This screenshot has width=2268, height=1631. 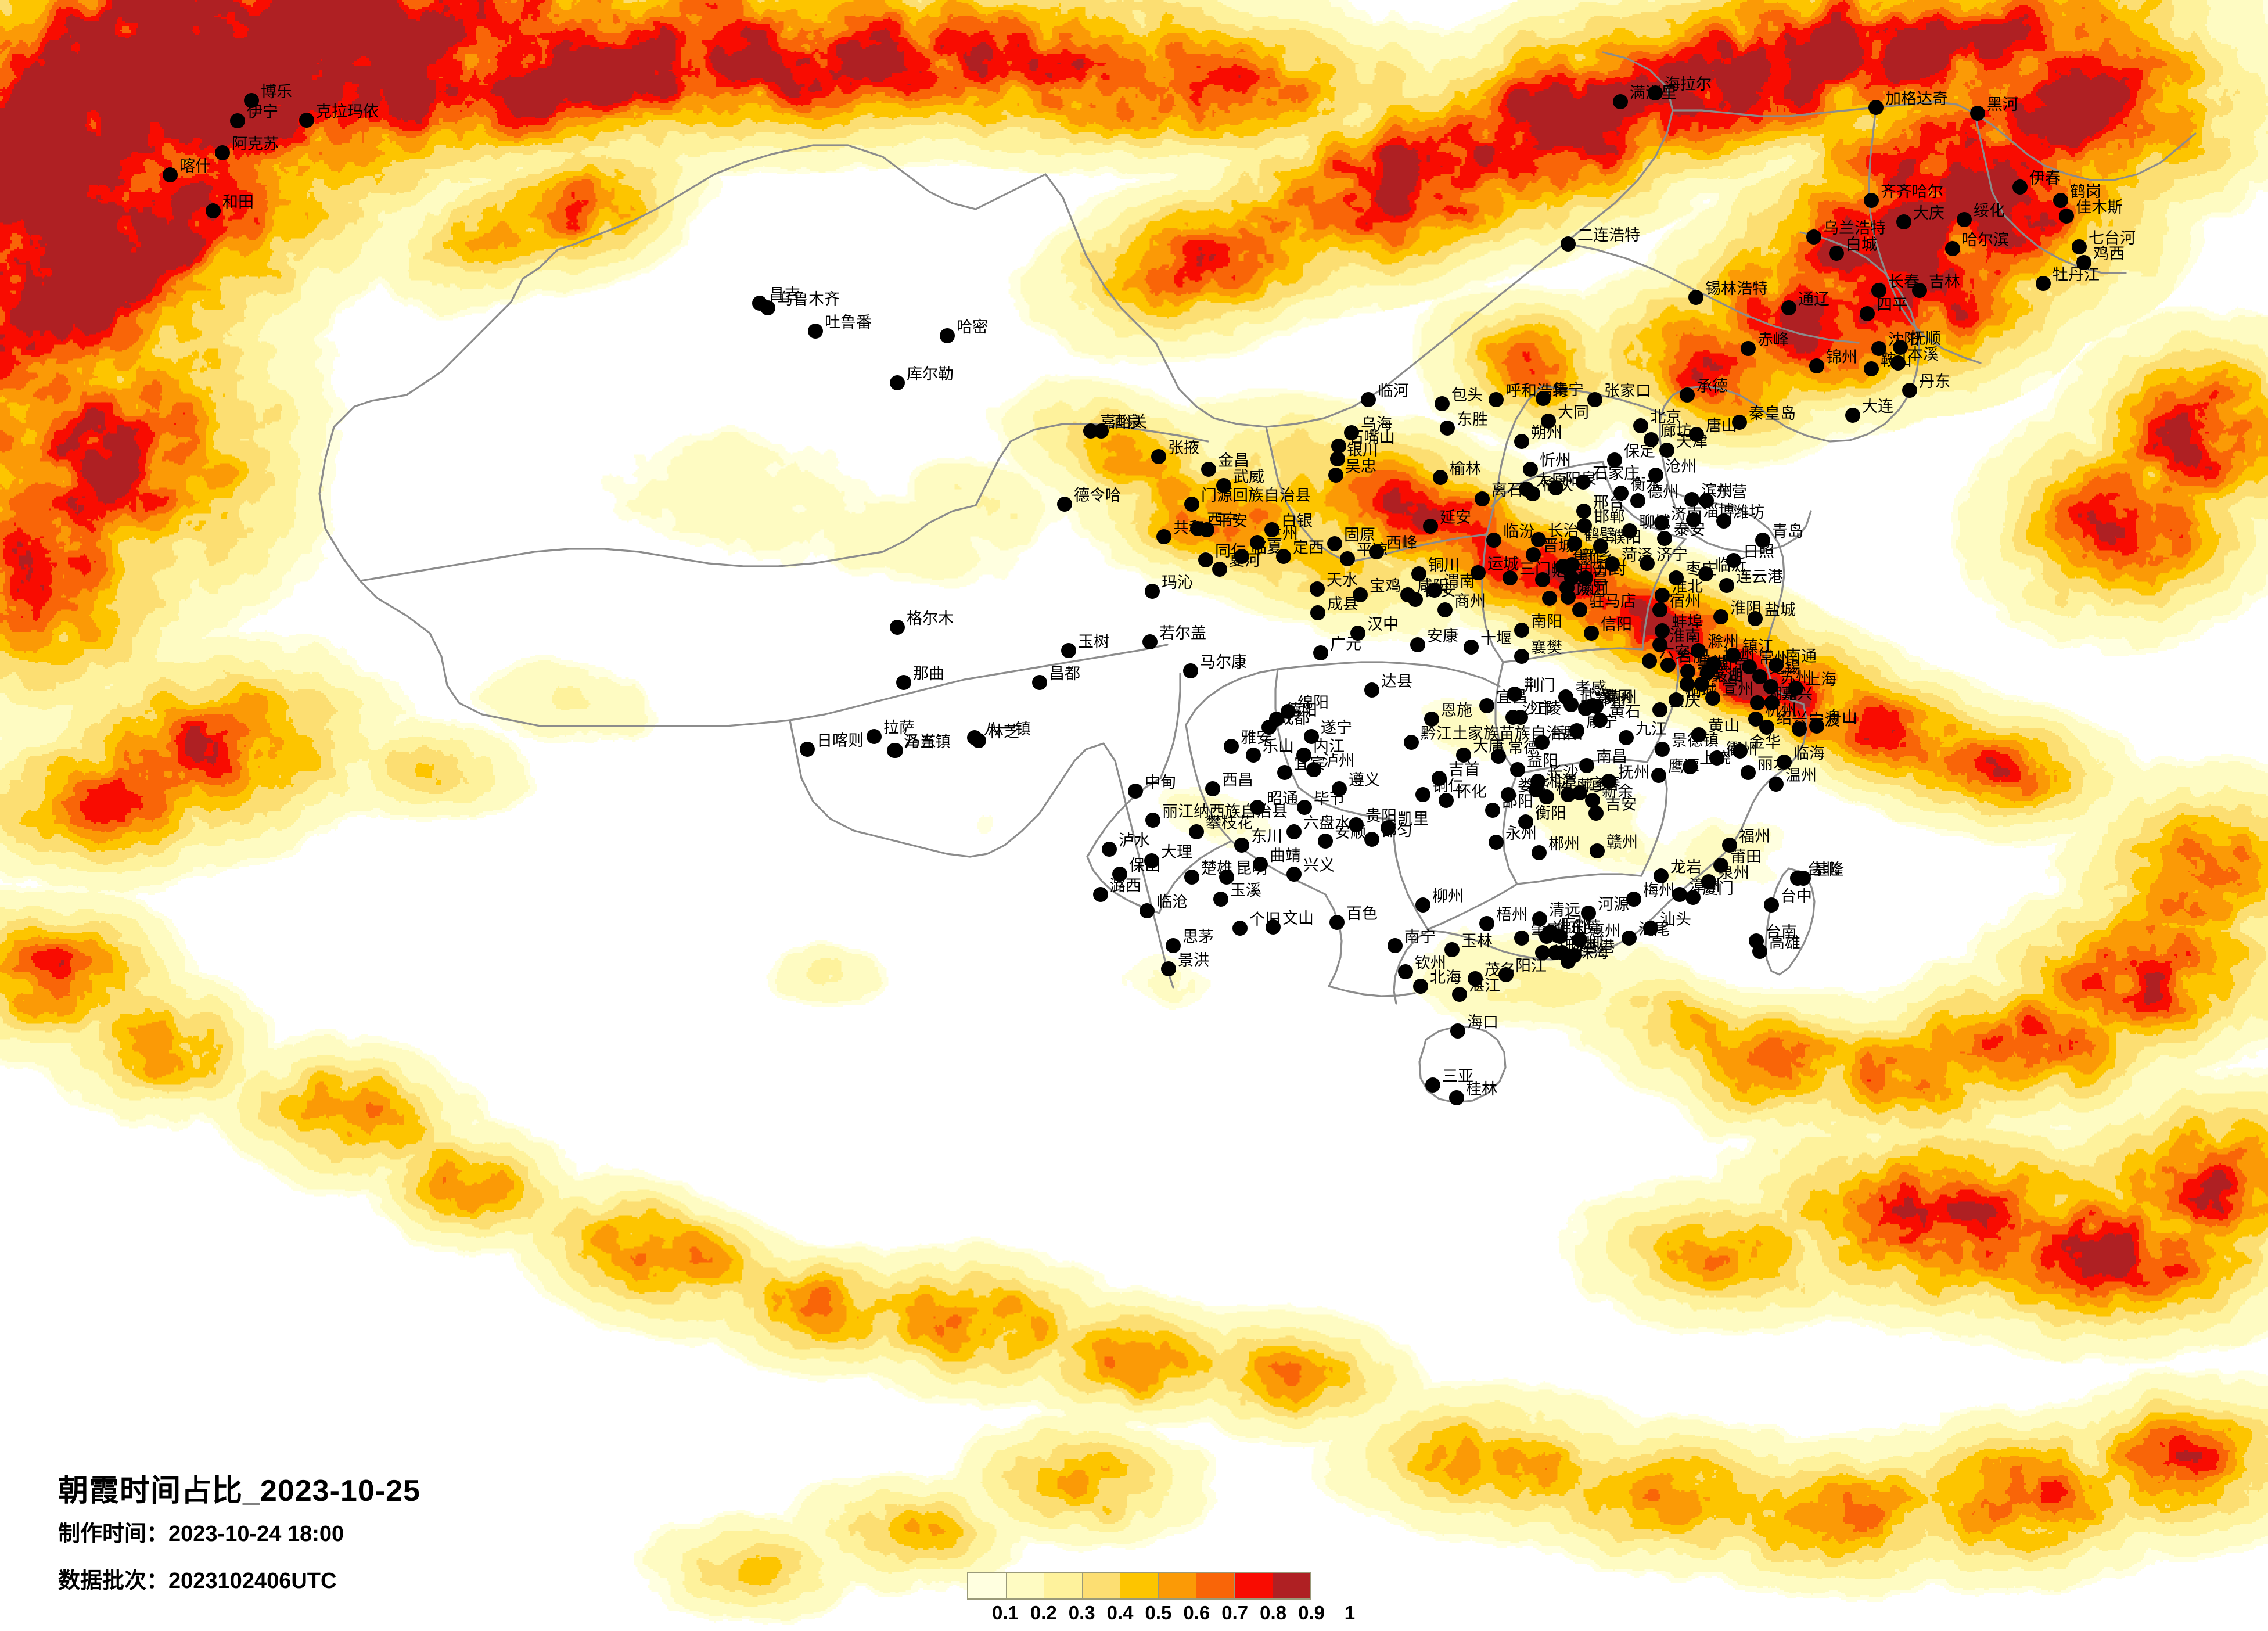 What do you see at coordinates (1374, 628) in the screenshot?
I see `city-marker: 汉中` at bounding box center [1374, 628].